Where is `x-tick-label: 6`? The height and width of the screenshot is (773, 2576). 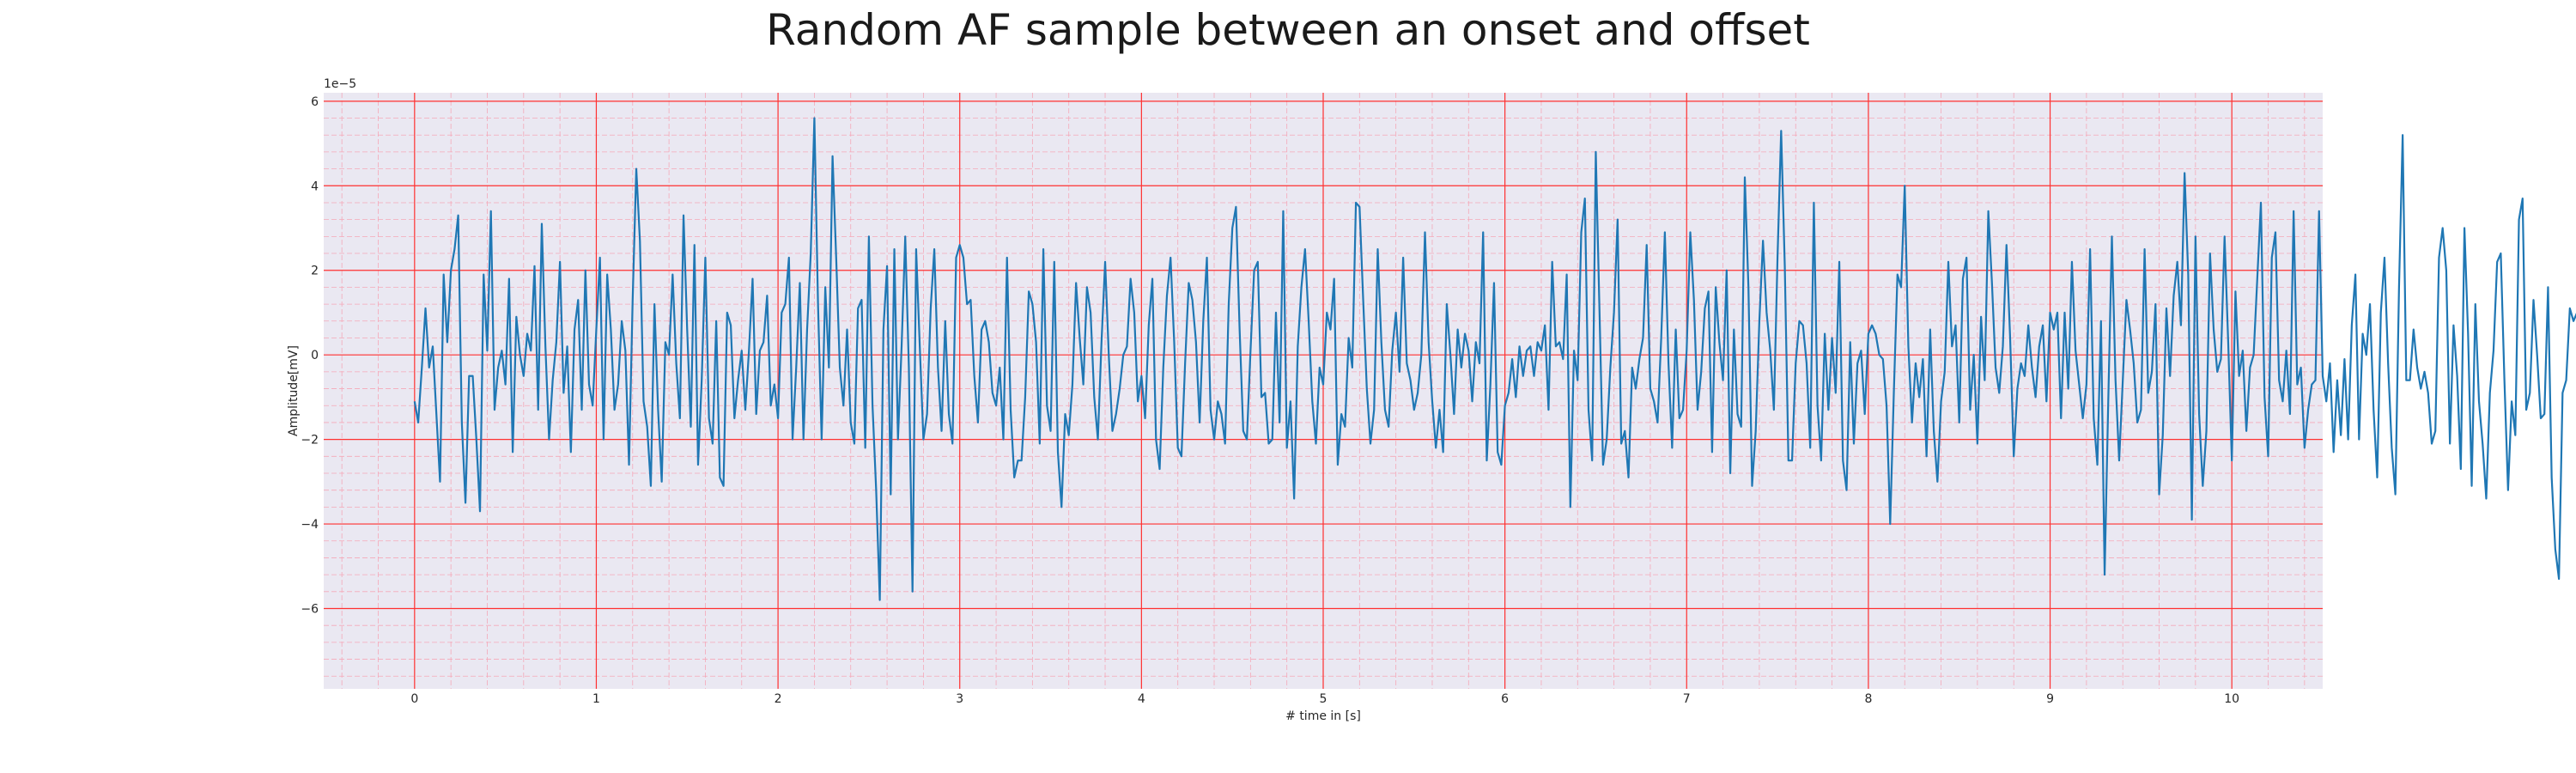 x-tick-label: 6 is located at coordinates (1505, 699).